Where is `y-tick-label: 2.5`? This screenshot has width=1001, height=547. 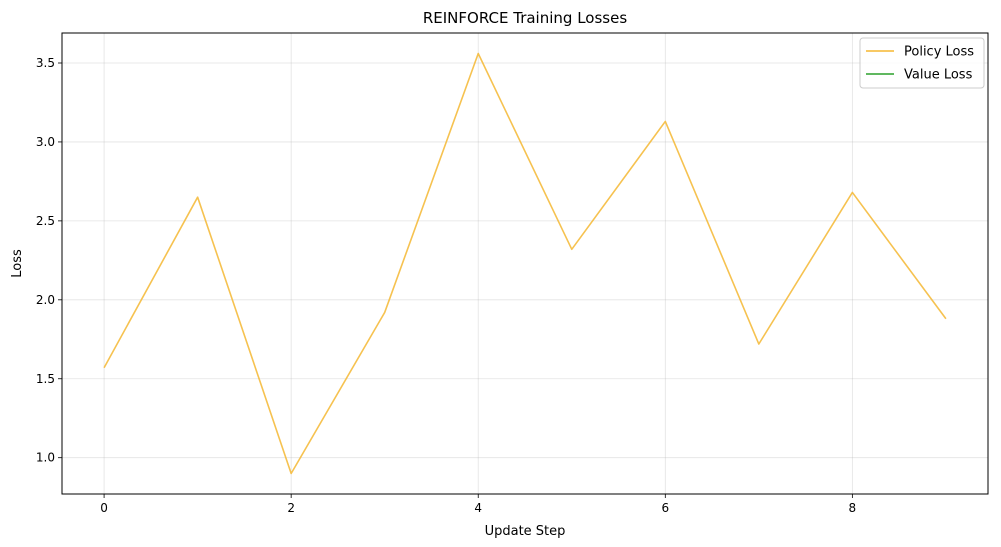
y-tick-label: 2.5 is located at coordinates (45, 221).